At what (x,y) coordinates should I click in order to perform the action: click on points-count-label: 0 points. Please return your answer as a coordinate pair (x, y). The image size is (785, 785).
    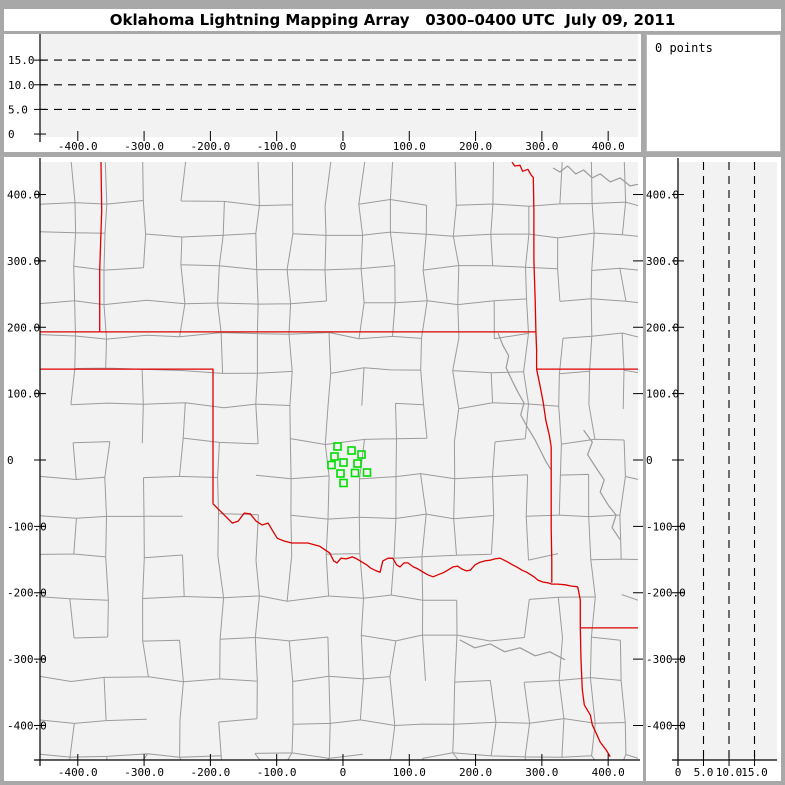
    Looking at the image, I should click on (684, 48).